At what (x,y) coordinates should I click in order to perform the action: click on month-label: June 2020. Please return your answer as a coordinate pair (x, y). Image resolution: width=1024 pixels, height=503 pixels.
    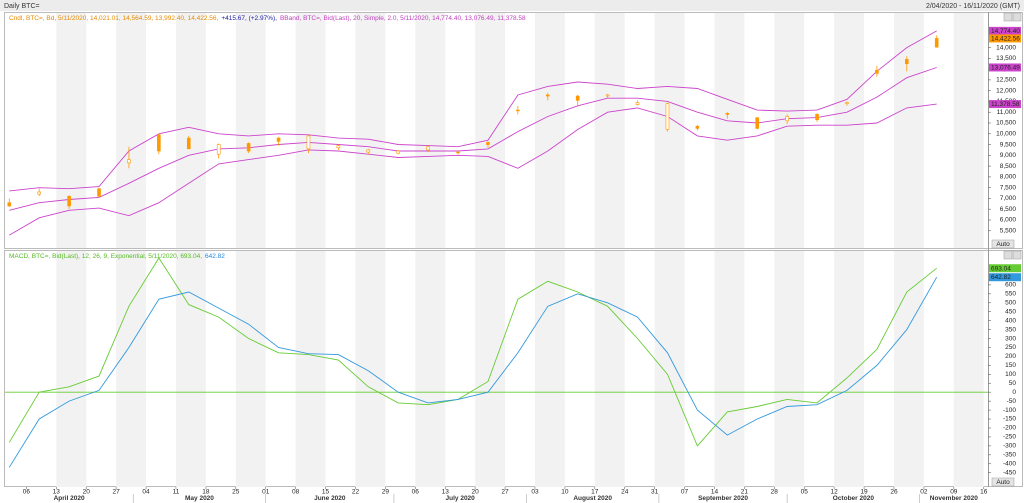
    Looking at the image, I should click on (330, 498).